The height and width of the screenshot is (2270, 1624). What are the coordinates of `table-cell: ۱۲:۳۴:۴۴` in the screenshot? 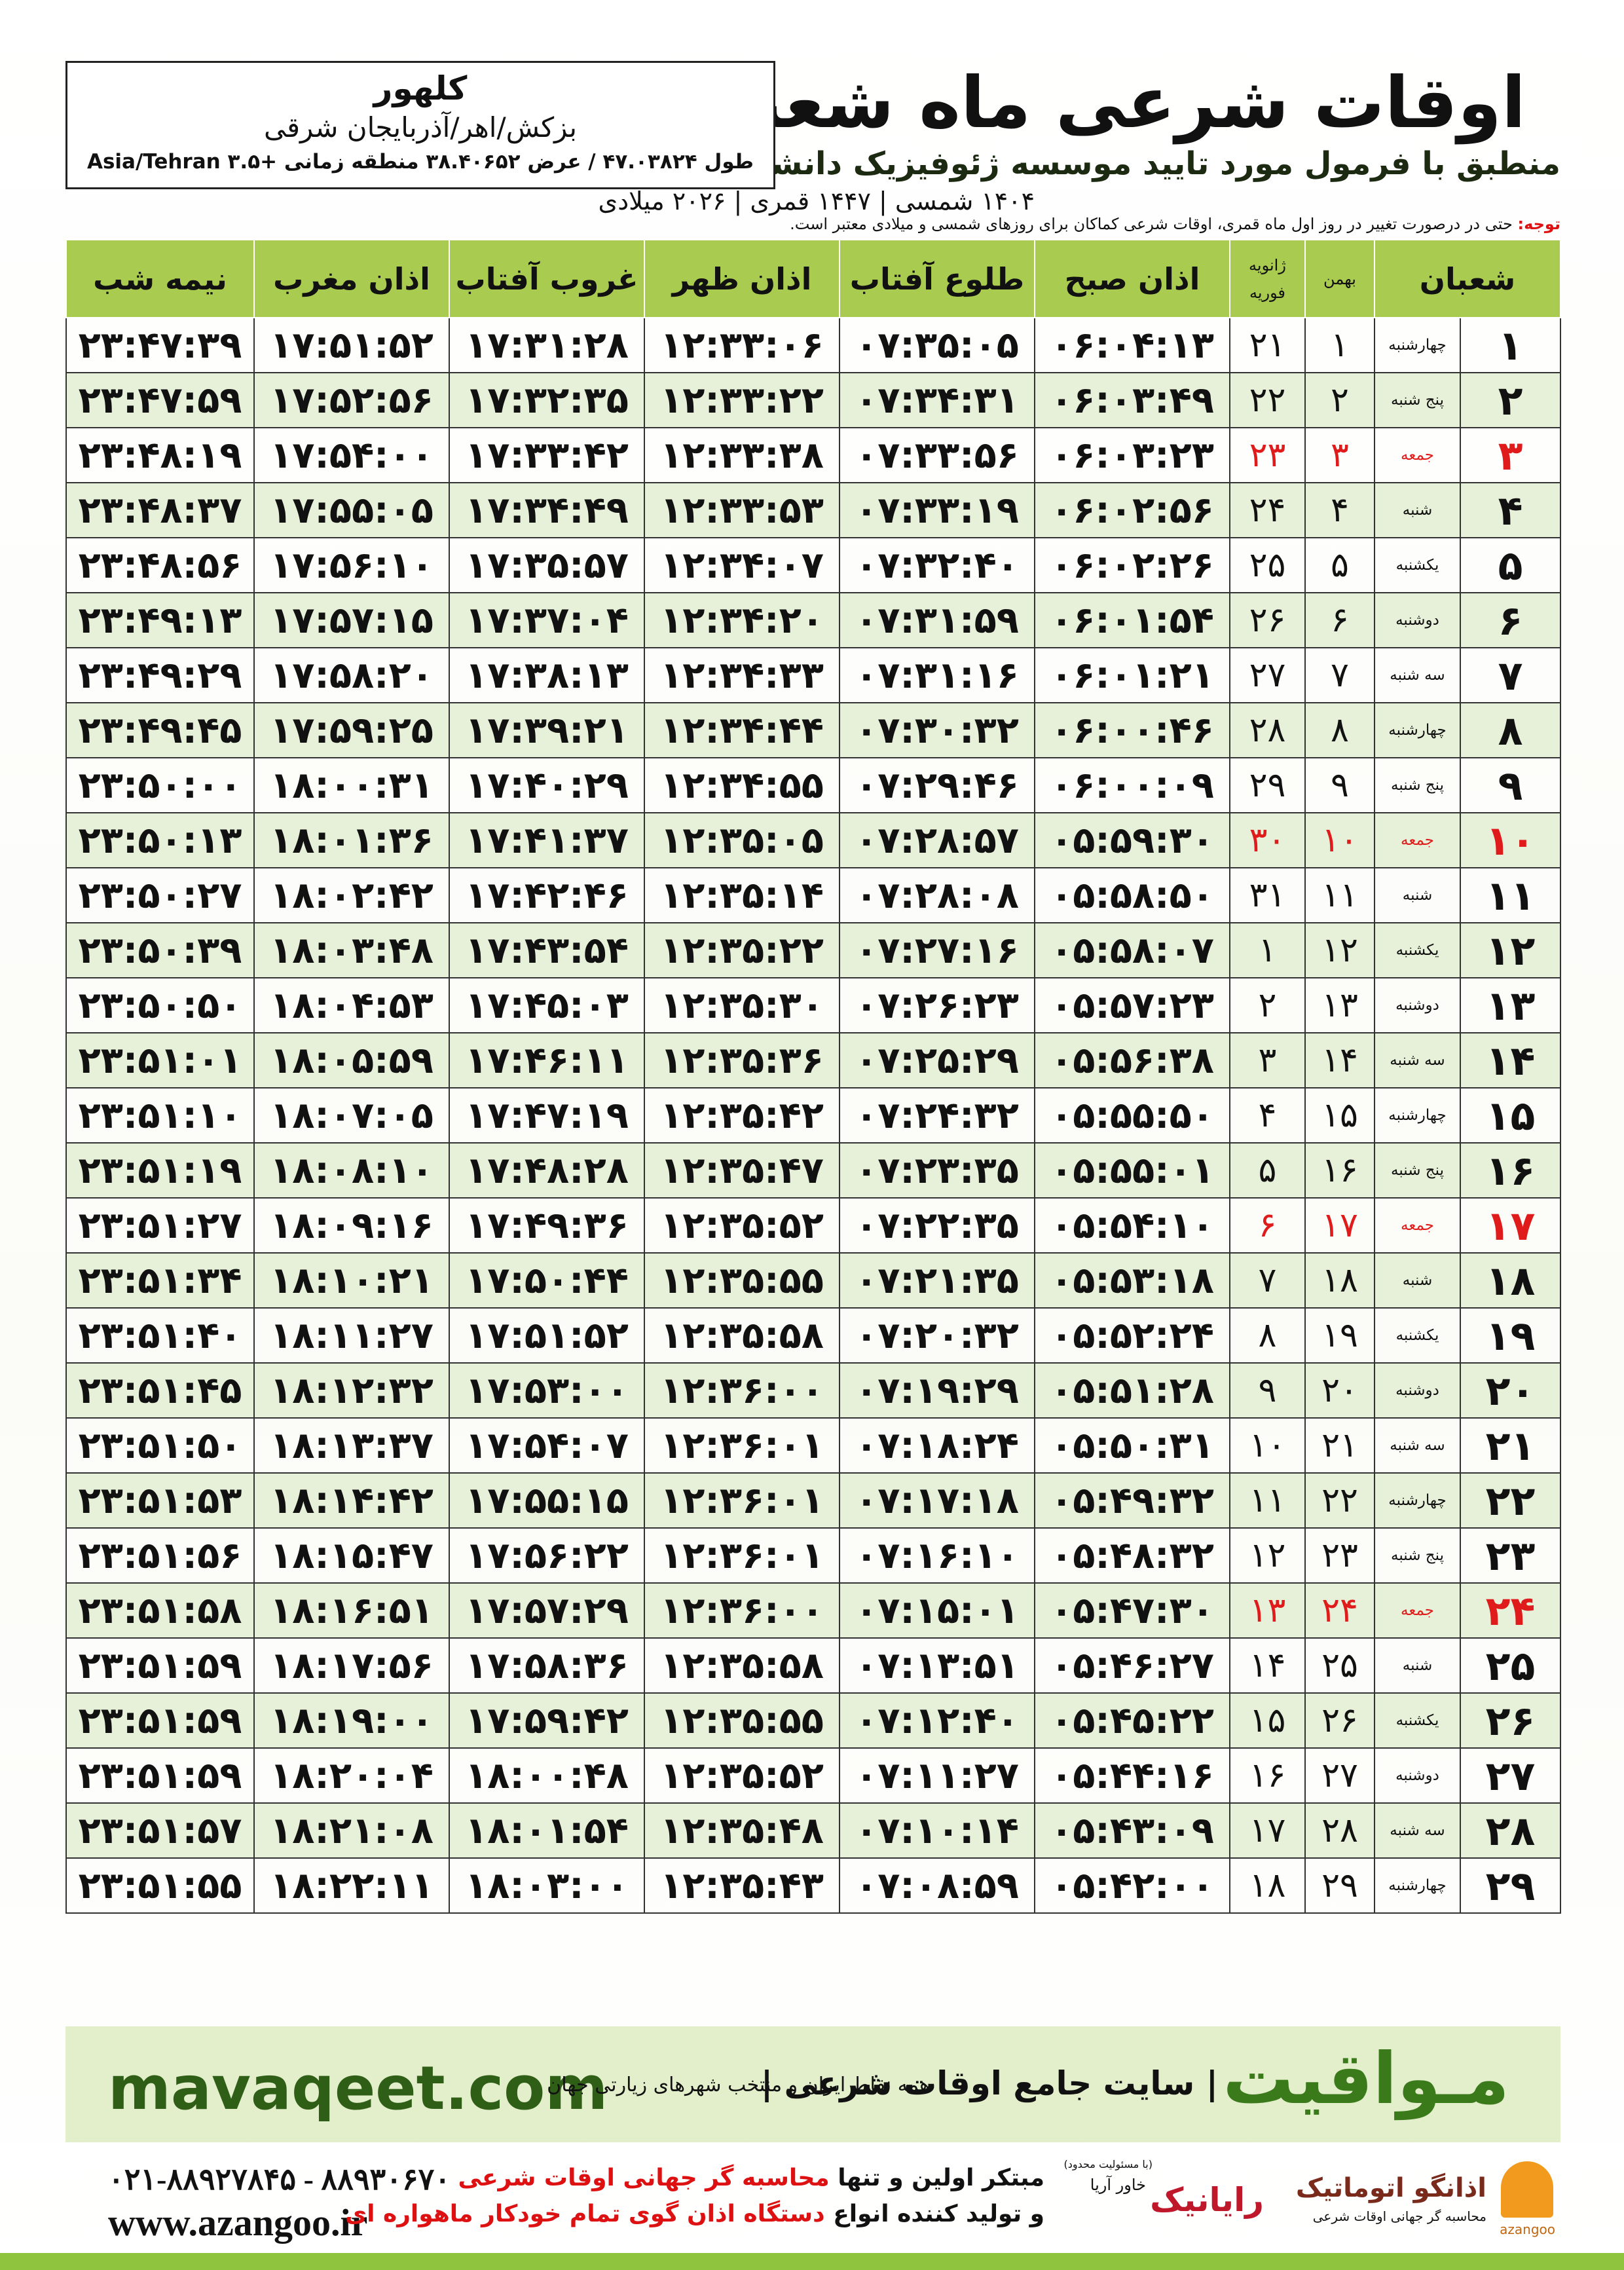 It's located at (742, 730).